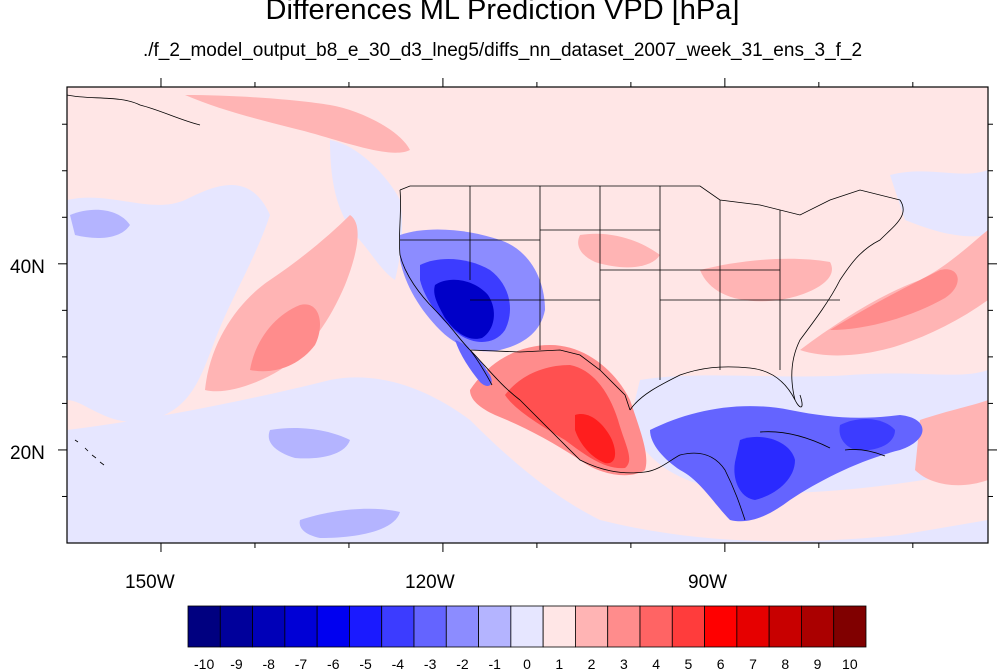  Describe the element at coordinates (865, 453) in the screenshot. I see `hispaniola` at that location.